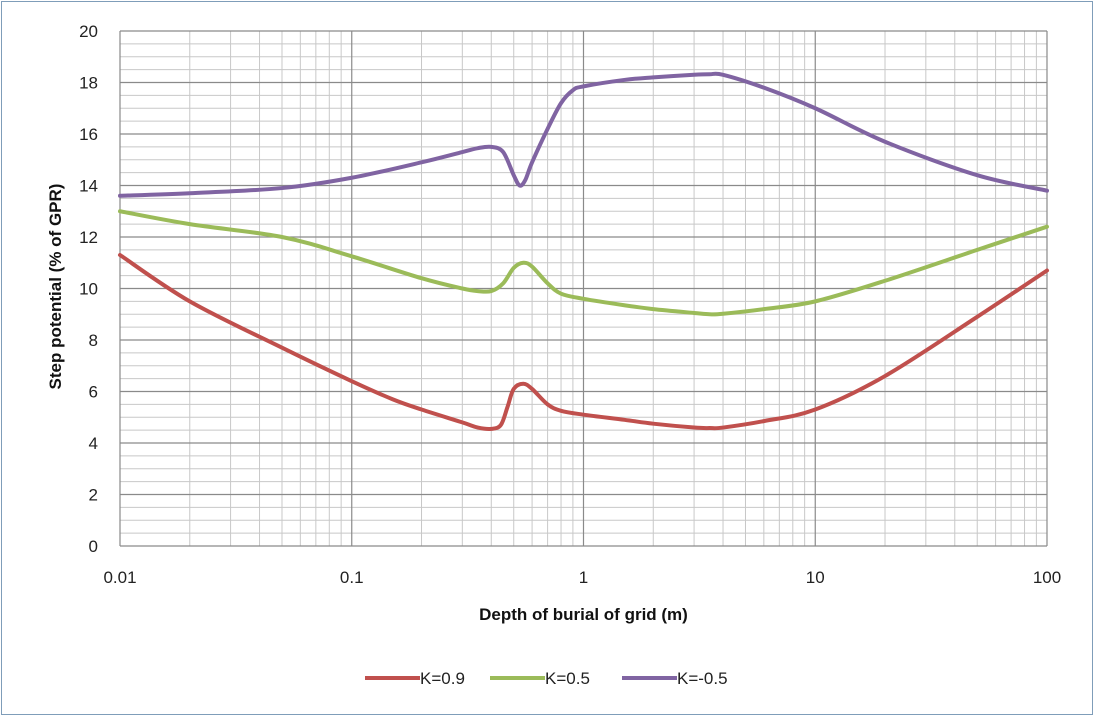 This screenshot has height=719, width=1097. Describe the element at coordinates (352, 577) in the screenshot. I see `x-tick-label: 0.1` at that location.